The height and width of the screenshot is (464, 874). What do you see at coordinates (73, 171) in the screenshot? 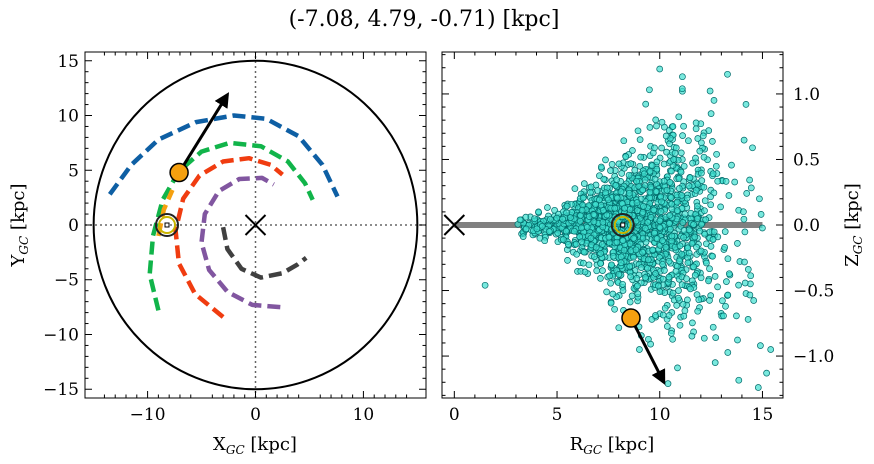
I see `y-tick-label: 5` at bounding box center [73, 171].